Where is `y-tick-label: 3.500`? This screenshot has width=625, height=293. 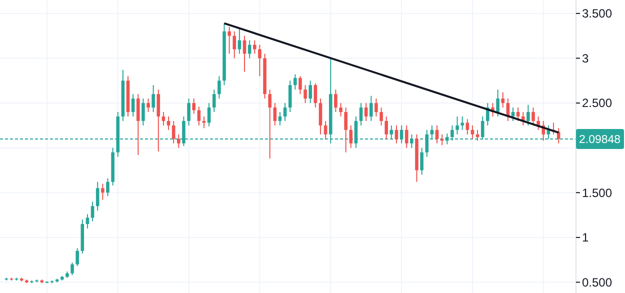
y-tick-label: 3.500 is located at coordinates (597, 13).